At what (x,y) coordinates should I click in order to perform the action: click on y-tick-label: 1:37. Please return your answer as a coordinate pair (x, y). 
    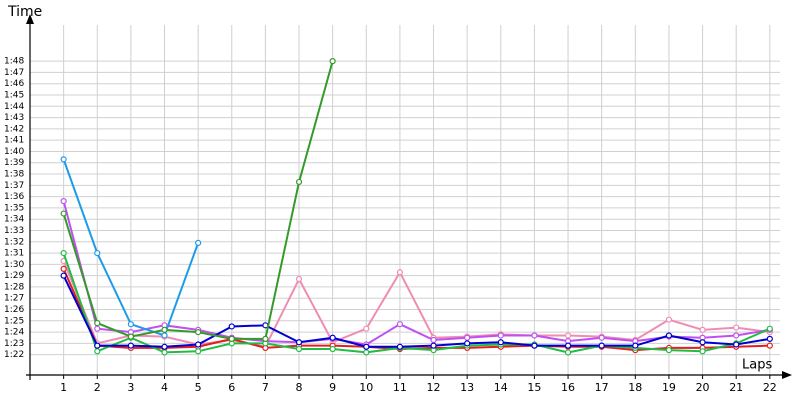
    Looking at the image, I should click on (14, 186).